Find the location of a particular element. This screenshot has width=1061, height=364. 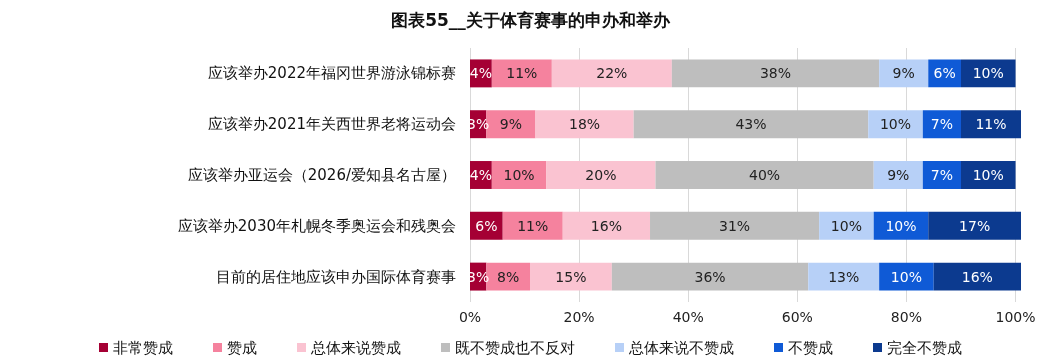

data-label: 40% is located at coordinates (765, 175).